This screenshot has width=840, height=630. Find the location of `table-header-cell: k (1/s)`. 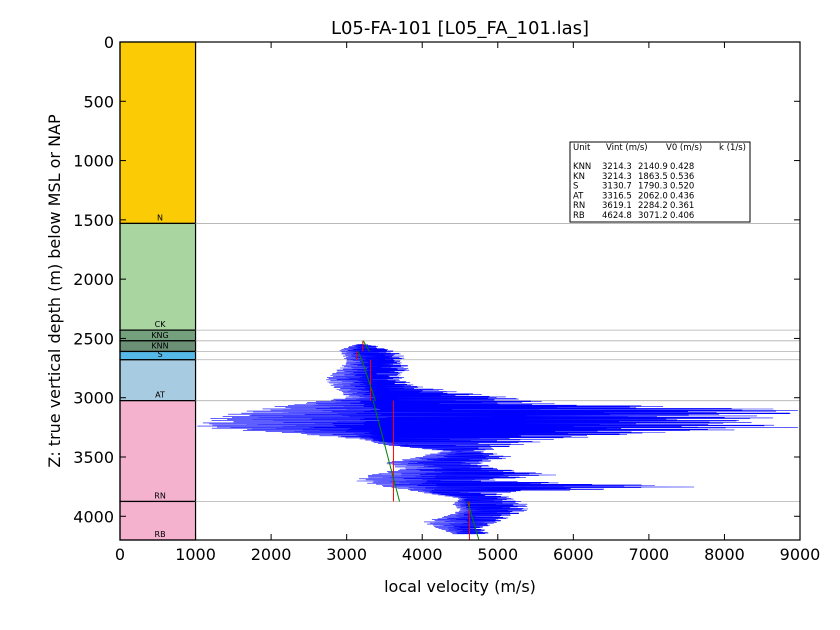

table-header-cell: k (1/s) is located at coordinates (732, 148).